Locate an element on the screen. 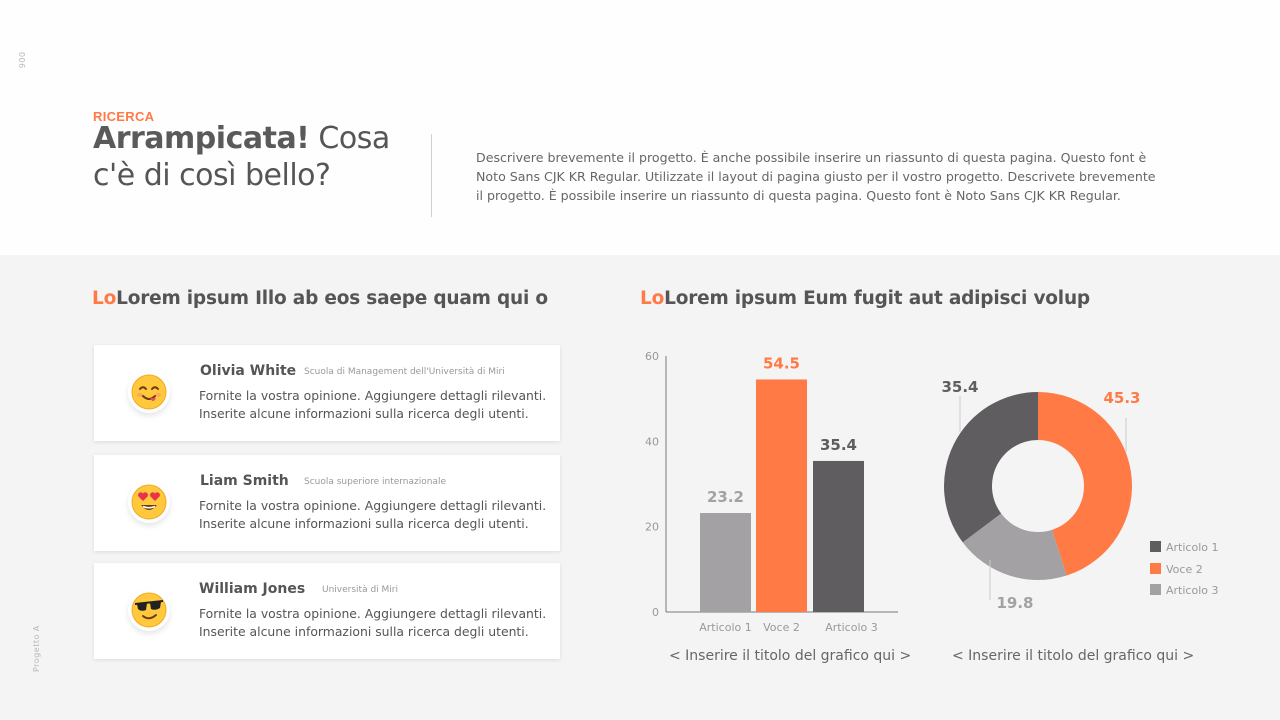  legend-item: Articolo 1 is located at coordinates (1184, 547).